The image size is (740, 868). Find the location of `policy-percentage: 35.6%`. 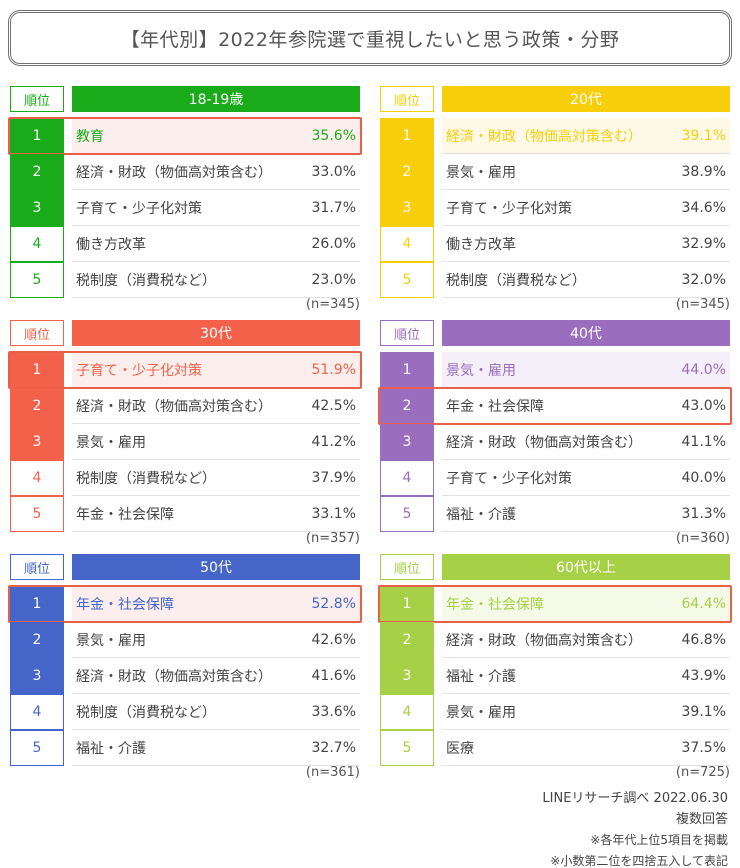

policy-percentage: 35.6% is located at coordinates (333, 135).